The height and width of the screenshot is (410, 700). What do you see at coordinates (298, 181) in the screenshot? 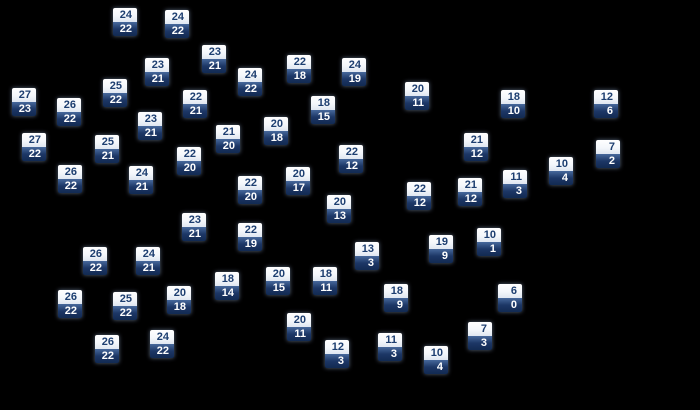
I see `temperature-marker: 20 17` at bounding box center [298, 181].